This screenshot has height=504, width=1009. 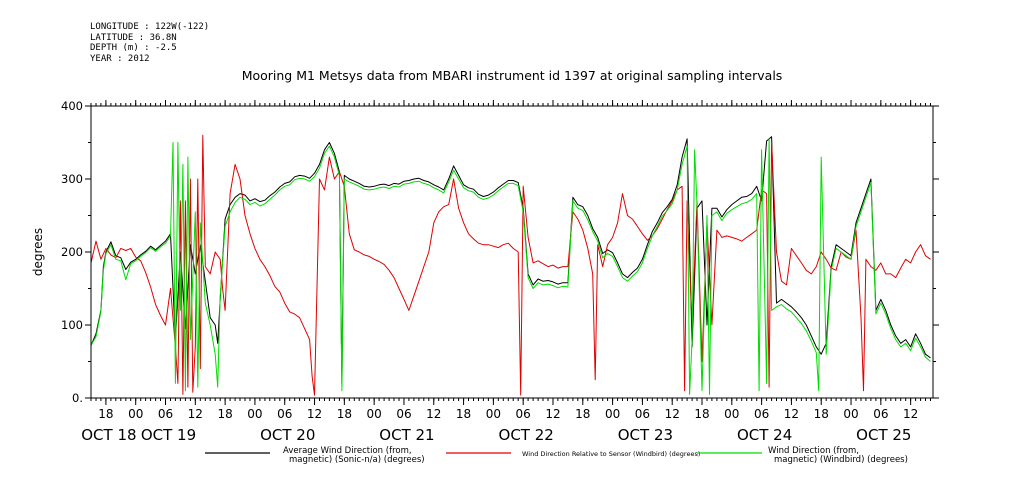 I want to click on x-day-label: OCT 23, so click(x=645, y=435).